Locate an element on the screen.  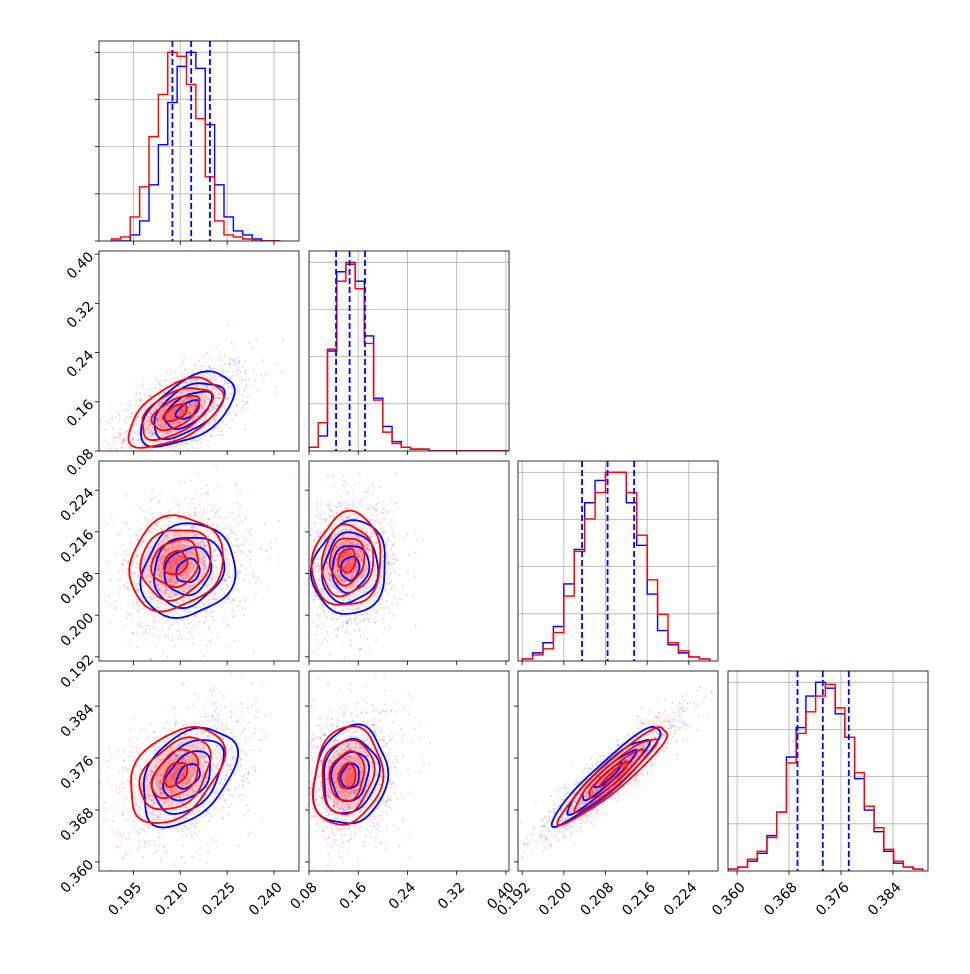
panel-content is located at coordinates (618, 561).